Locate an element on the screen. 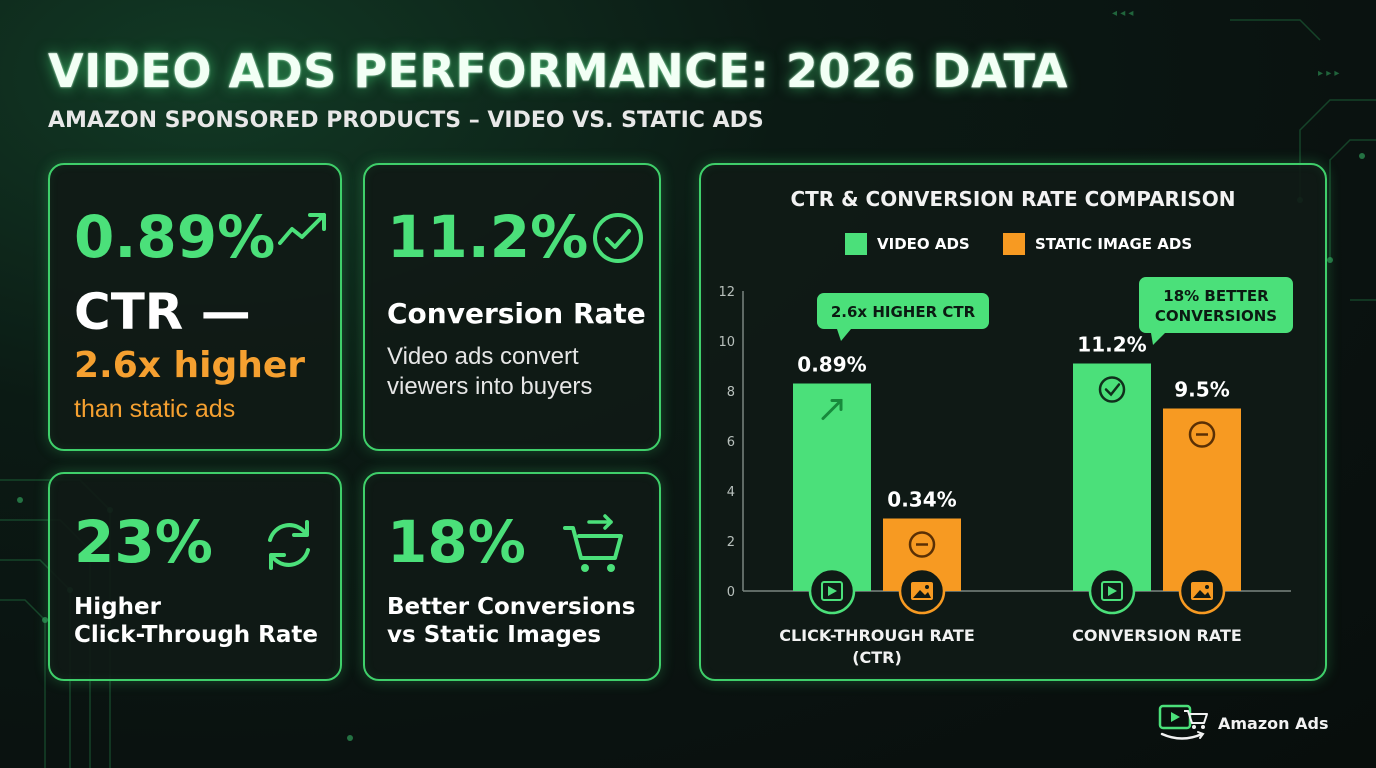 The height and width of the screenshot is (768, 1376). chart-title: CTR & CONVERSION RATE COMPARISON is located at coordinates (1013, 199).